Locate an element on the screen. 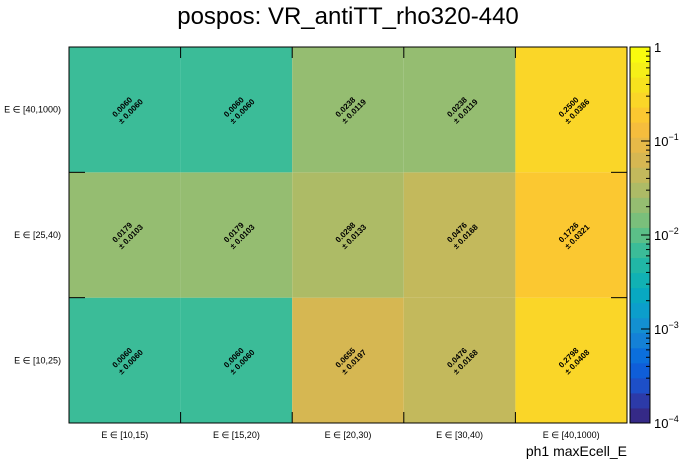 The image size is (696, 472). colorbar-tick-exponent: −1 is located at coordinates (673, 137).